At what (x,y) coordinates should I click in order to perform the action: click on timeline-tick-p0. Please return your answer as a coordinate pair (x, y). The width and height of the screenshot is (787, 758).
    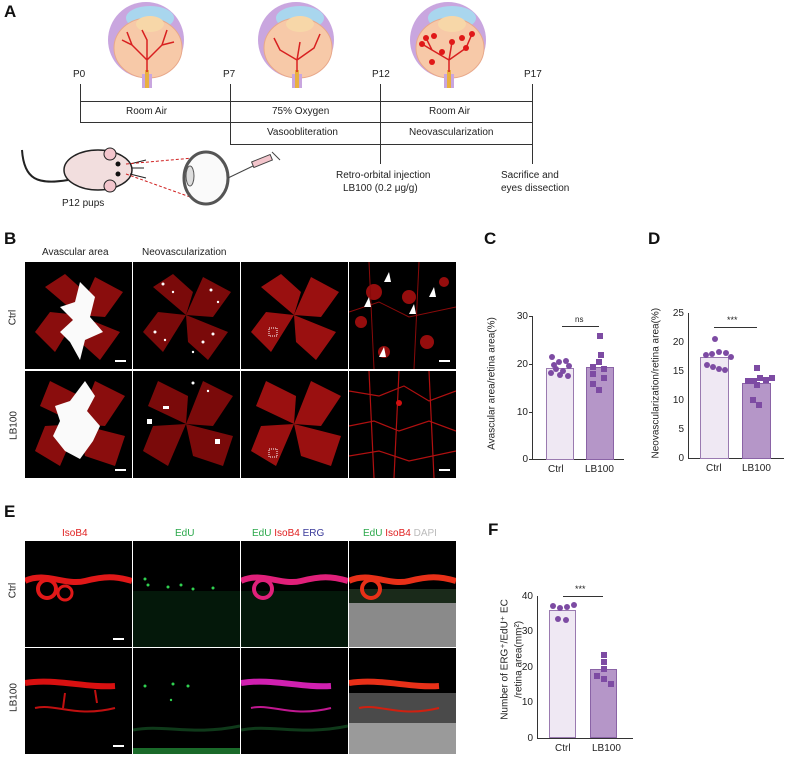
    Looking at the image, I should click on (80, 103).